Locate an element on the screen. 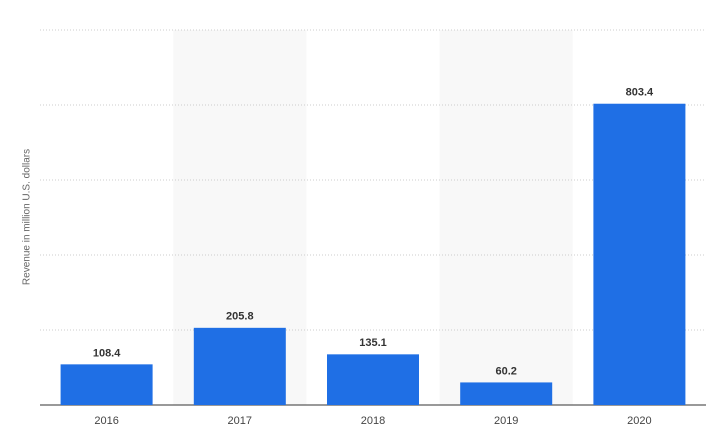 This screenshot has height=445, width=720. data-label: 205.8 is located at coordinates (240, 317).